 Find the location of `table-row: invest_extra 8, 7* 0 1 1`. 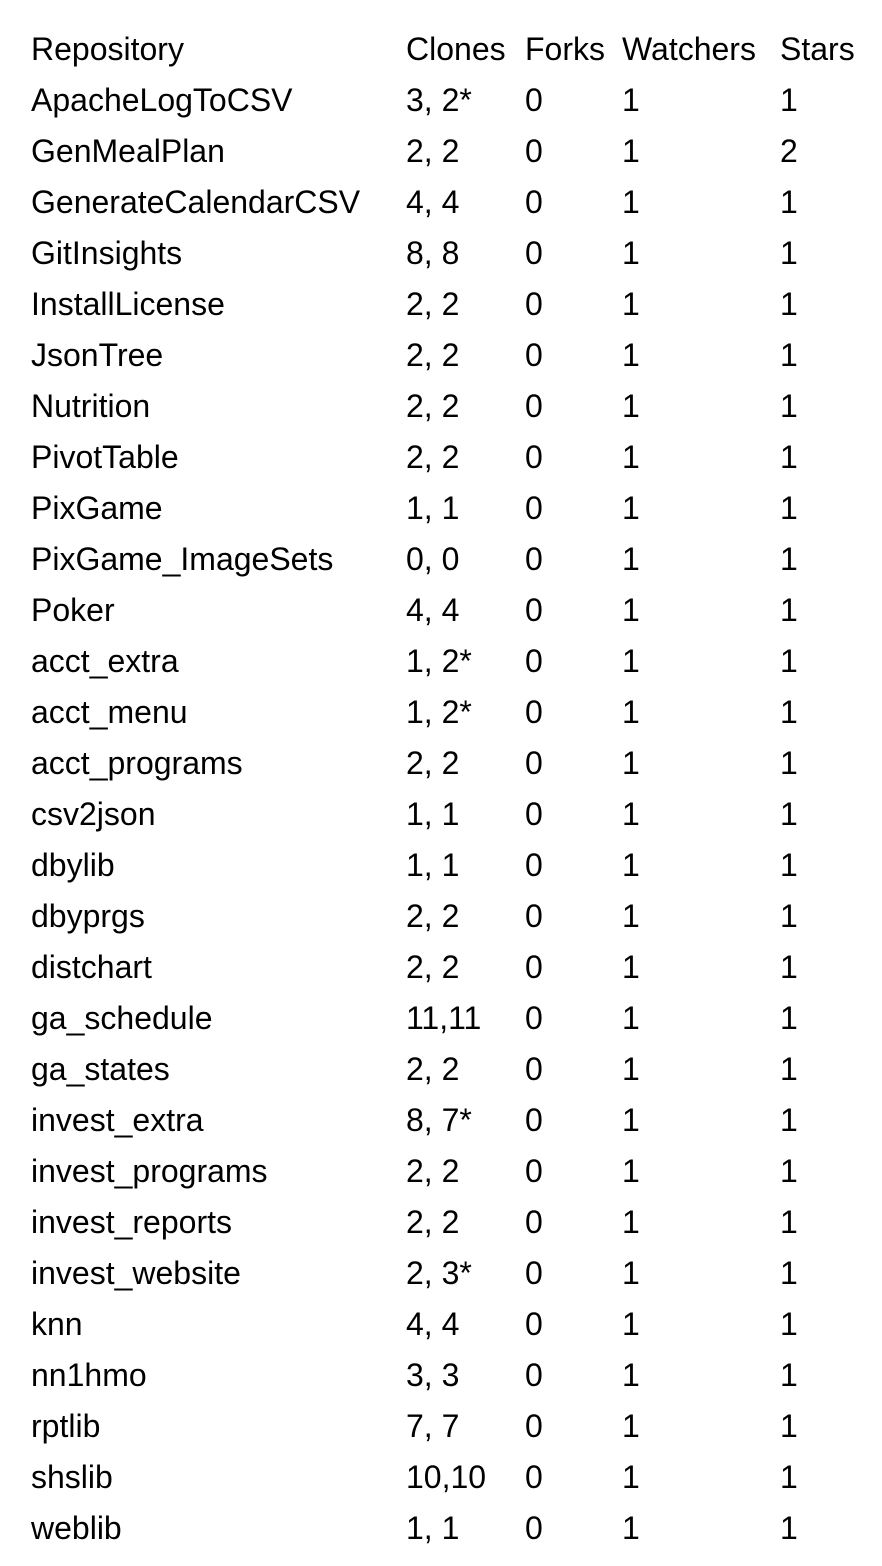

table-row: invest_extra 8, 7* 0 1 1 is located at coordinates (445, 1120).